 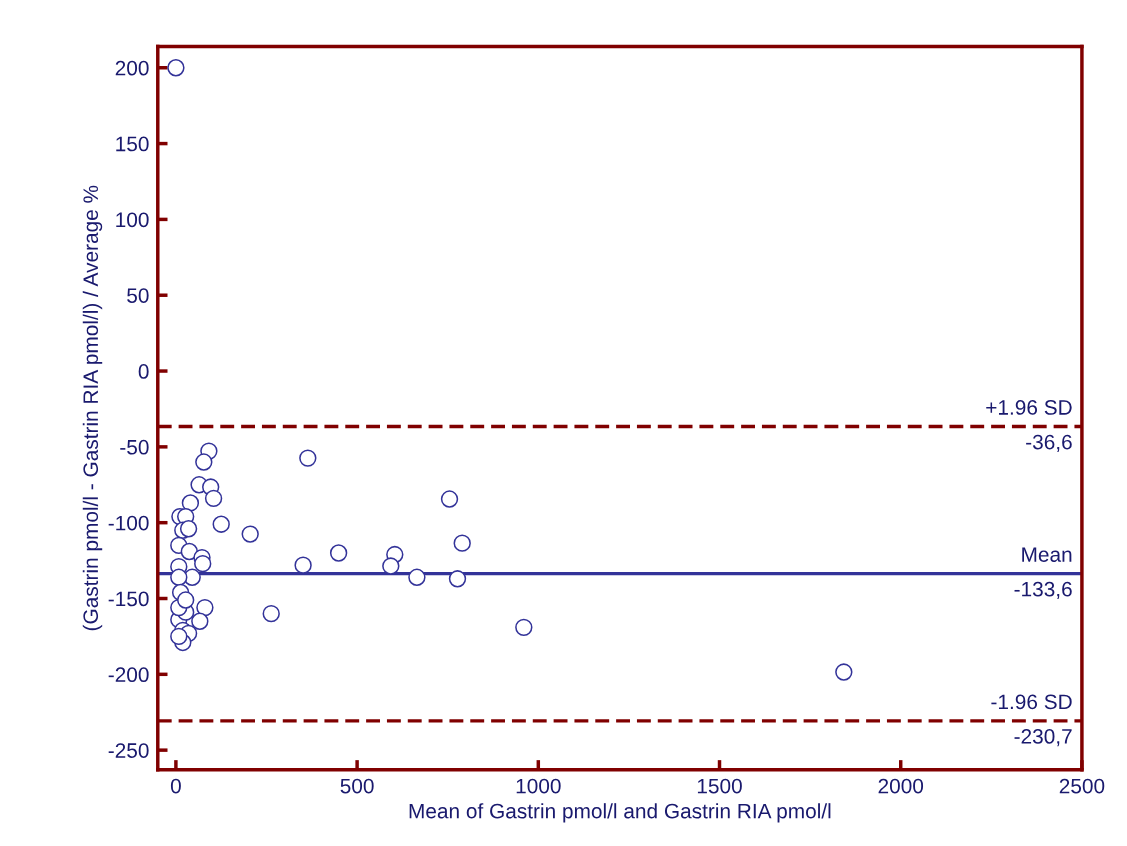 I want to click on x-tick-label: 2500, so click(x=1082, y=786).